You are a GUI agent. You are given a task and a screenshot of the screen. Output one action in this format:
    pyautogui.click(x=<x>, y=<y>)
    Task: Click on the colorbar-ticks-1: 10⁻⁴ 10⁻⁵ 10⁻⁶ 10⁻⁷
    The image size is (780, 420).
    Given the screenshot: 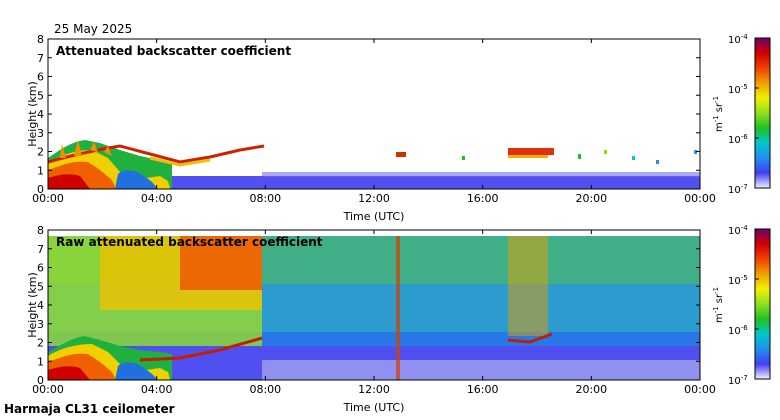 What is the action you would take?
    pyautogui.click(x=743, y=114)
    